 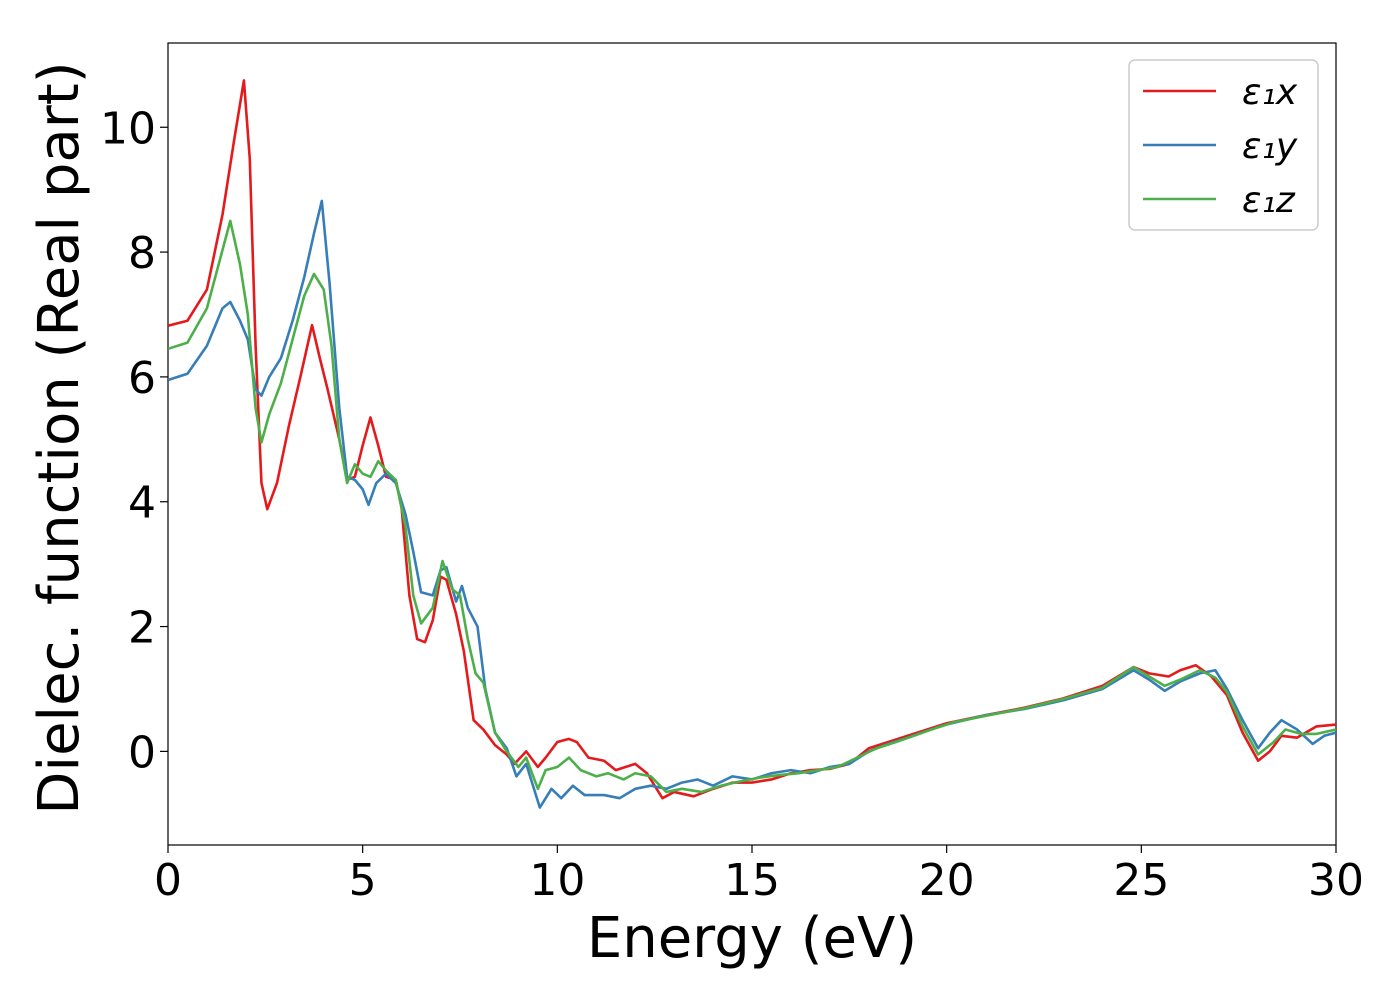 What do you see at coordinates (752, 938) in the screenshot?
I see `x-axis-label: Energy (eV)` at bounding box center [752, 938].